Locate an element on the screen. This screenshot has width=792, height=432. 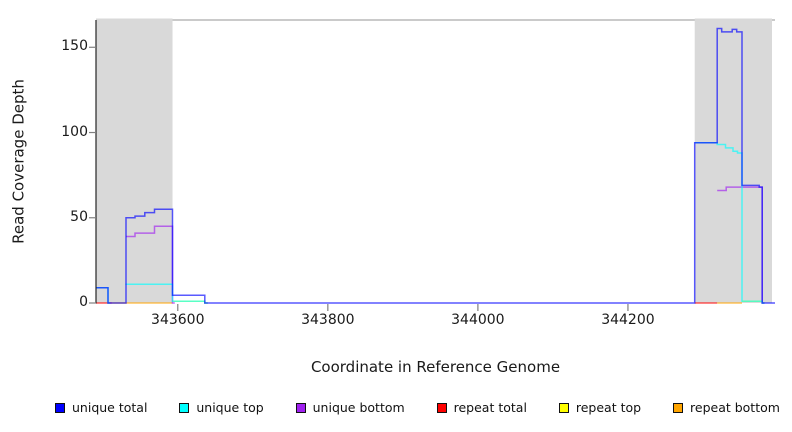
y-tick-label: 0 is located at coordinates (83, 302).